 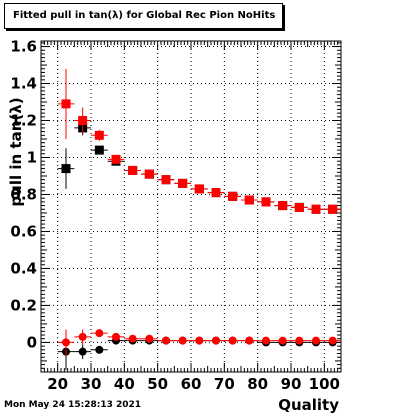 What do you see at coordinates (191, 384) in the screenshot?
I see `x-tick-label: 60` at bounding box center [191, 384].